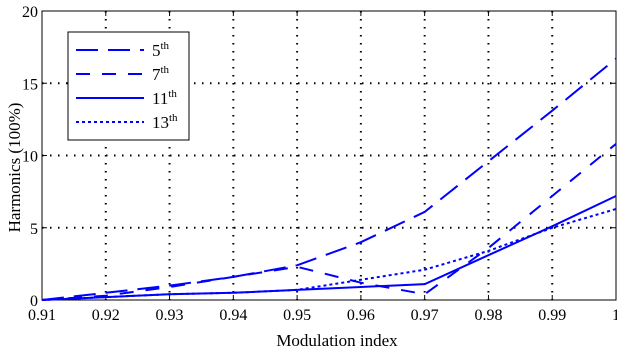  What do you see at coordinates (614, 315) in the screenshot?
I see `x-tick-label: 1` at bounding box center [614, 315].